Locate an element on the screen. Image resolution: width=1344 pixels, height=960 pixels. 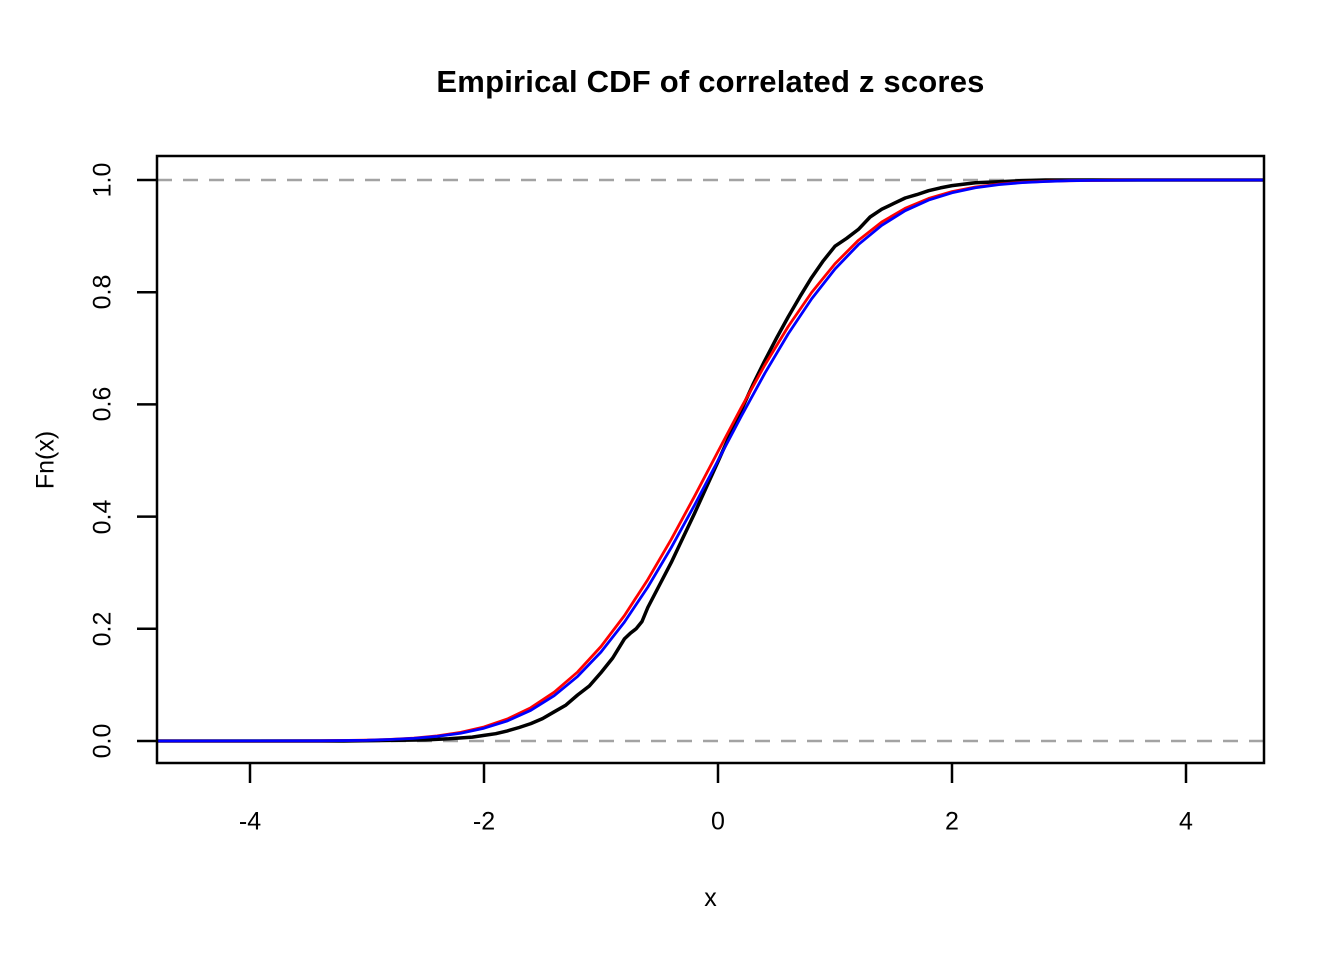
x-tick-label-4: 4 is located at coordinates (1186, 821).